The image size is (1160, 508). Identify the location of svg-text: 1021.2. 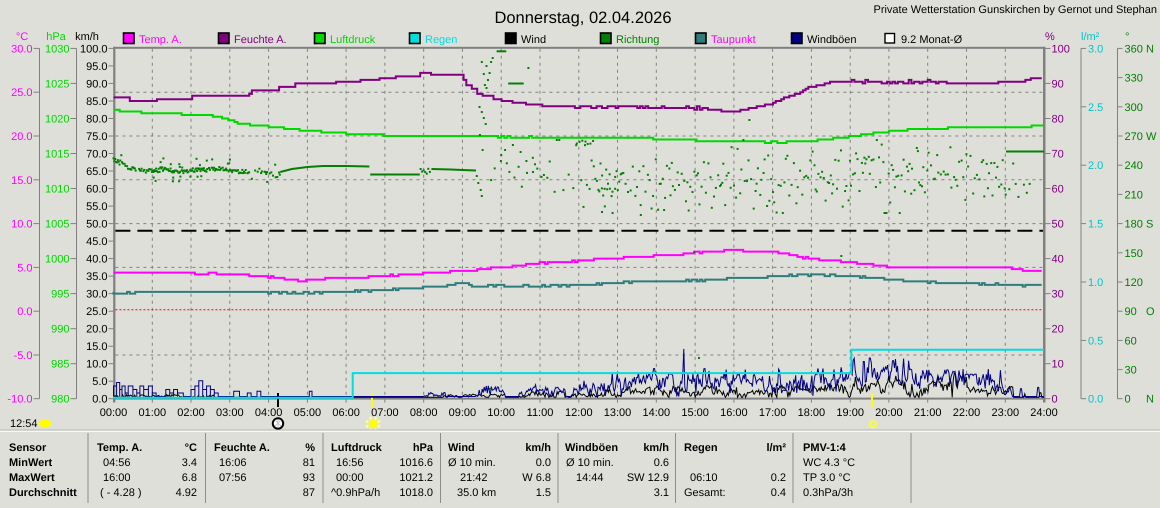
(416, 478).